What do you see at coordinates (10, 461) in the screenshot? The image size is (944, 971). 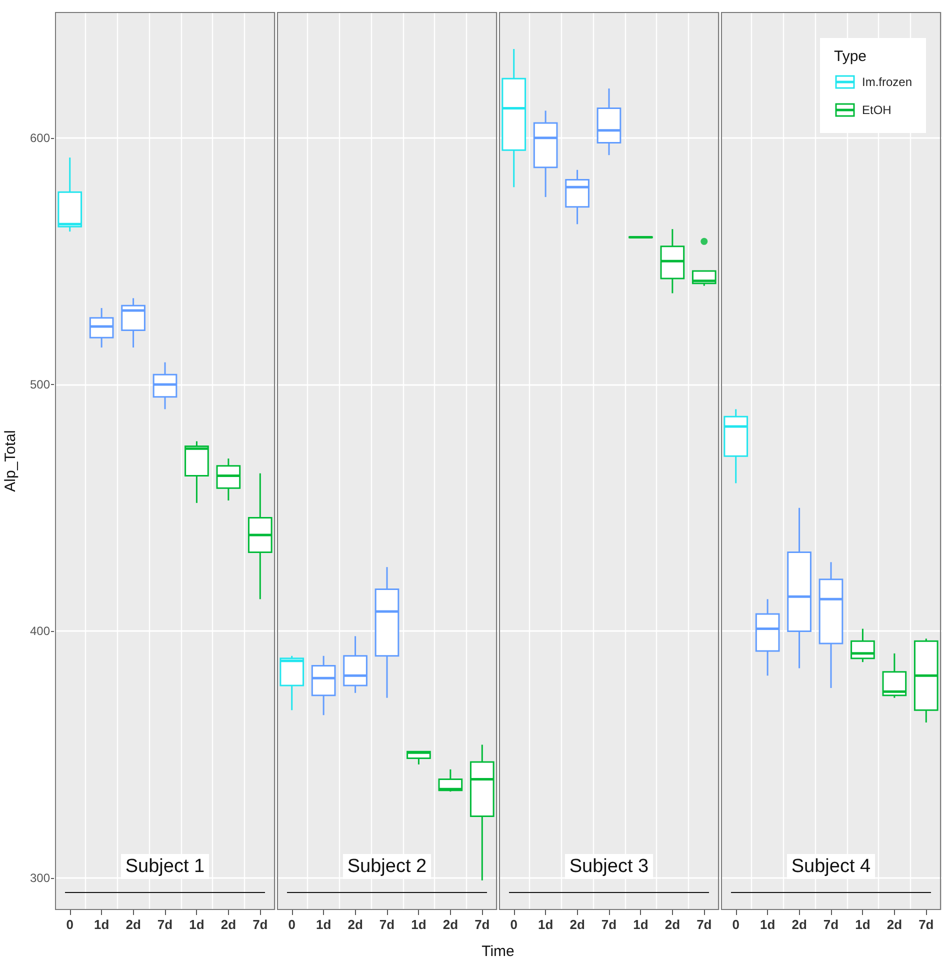 I see `y-axis-title: Alp_Total` at bounding box center [10, 461].